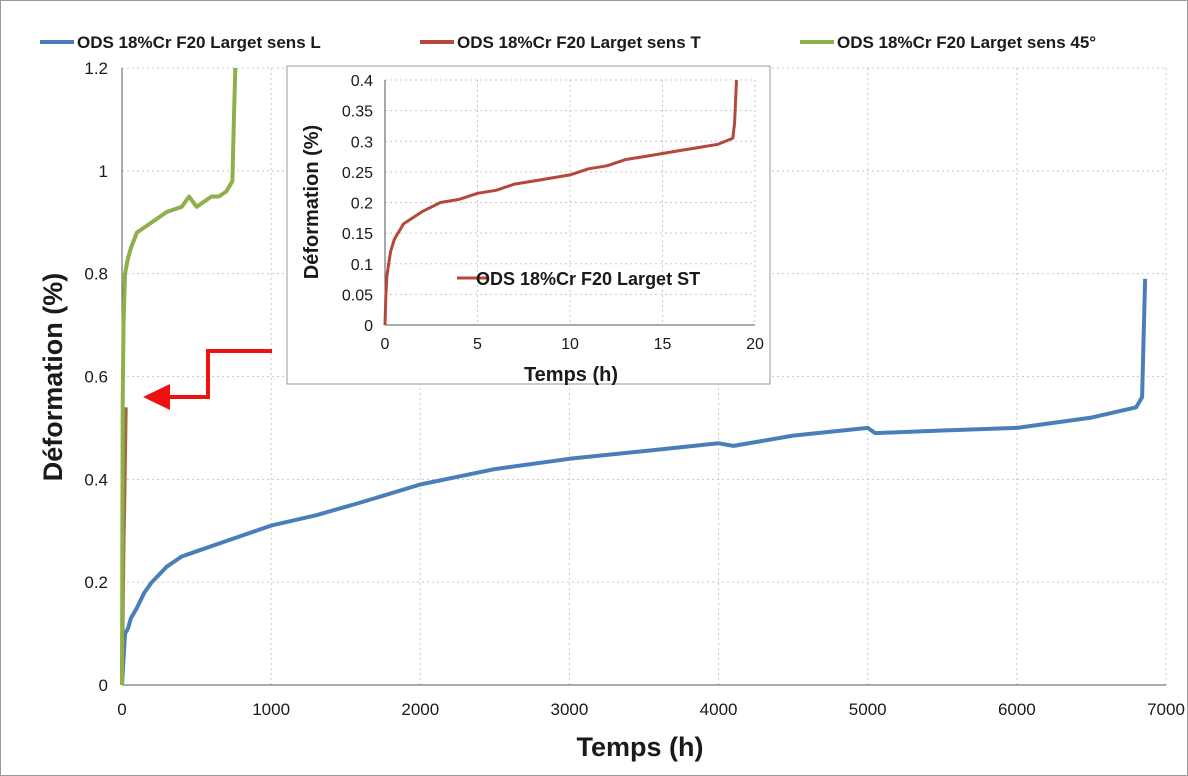 This screenshot has width=1188, height=776. Describe the element at coordinates (362, 204) in the screenshot. I see `inset-y-tick-label: 0.2` at that location.